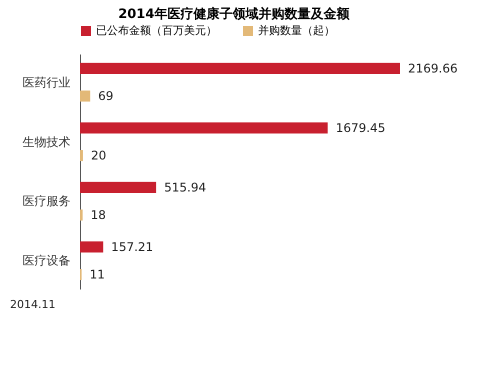 The height and width of the screenshot is (365, 481). I want to click on y-tick-label: 医药行业, so click(46, 82).